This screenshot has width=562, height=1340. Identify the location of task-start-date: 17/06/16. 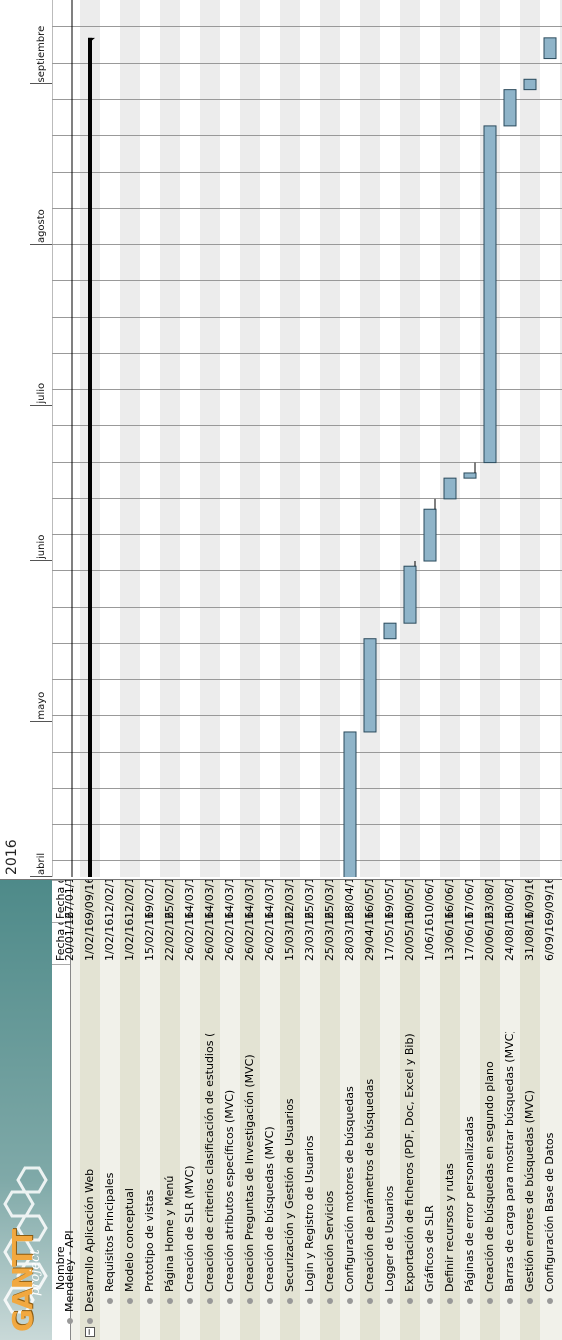
(469, 936).